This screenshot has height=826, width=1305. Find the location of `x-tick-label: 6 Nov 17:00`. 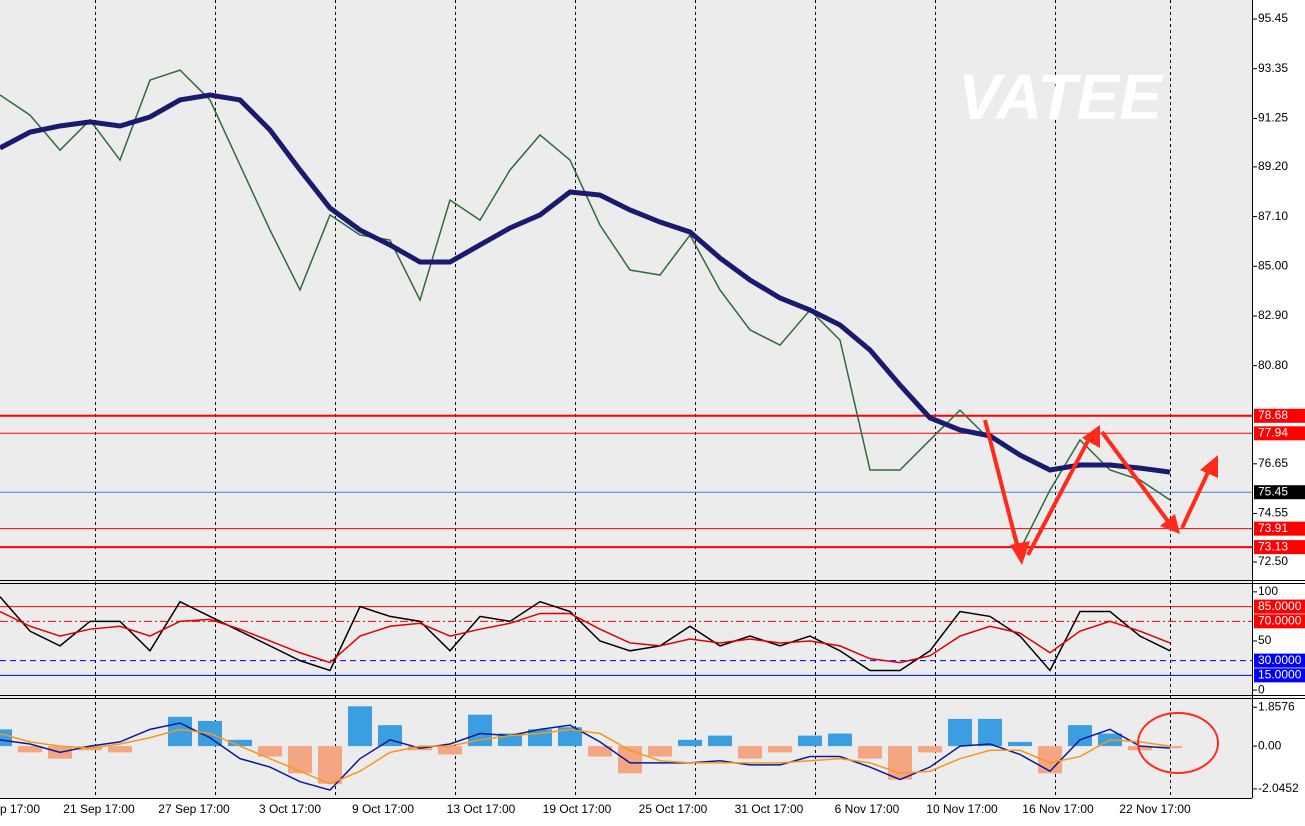

x-tick-label: 6 Nov 17:00 is located at coordinates (867, 809).